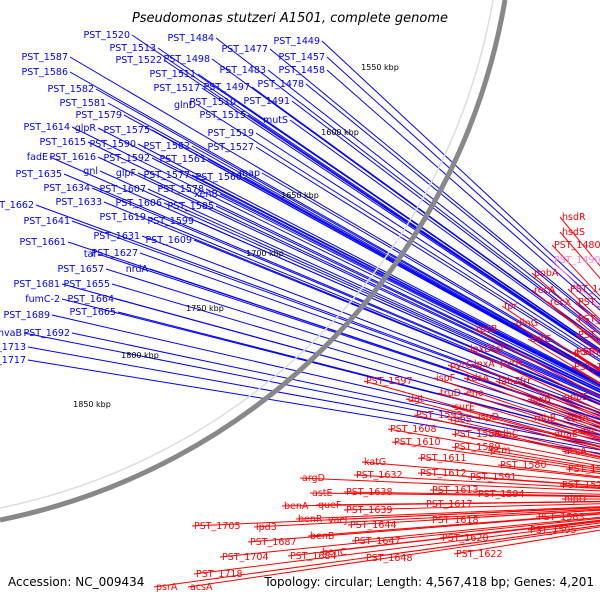 The image size is (600, 600). Describe the element at coordinates (123, 217) in the screenshot. I see `forward-gene-label: PST_1619` at that location.